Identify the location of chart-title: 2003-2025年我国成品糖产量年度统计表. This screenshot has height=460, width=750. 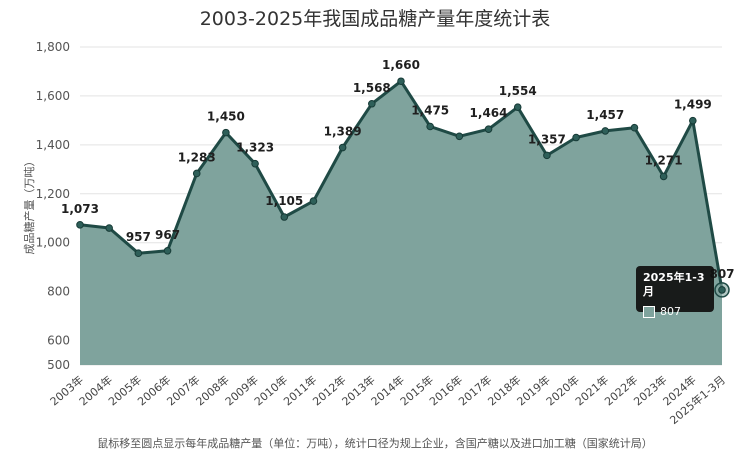
(375, 19).